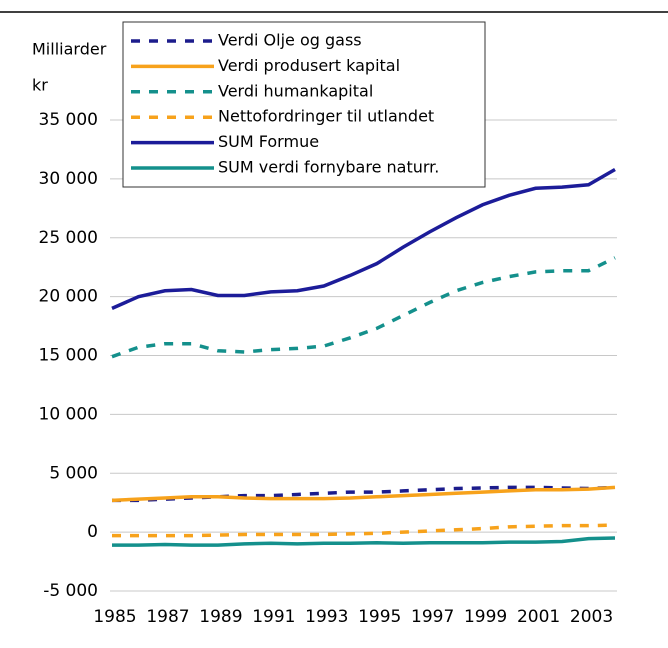 The width and height of the screenshot is (668, 648). I want to click on y-tick-label: 5 000, so click(73, 473).